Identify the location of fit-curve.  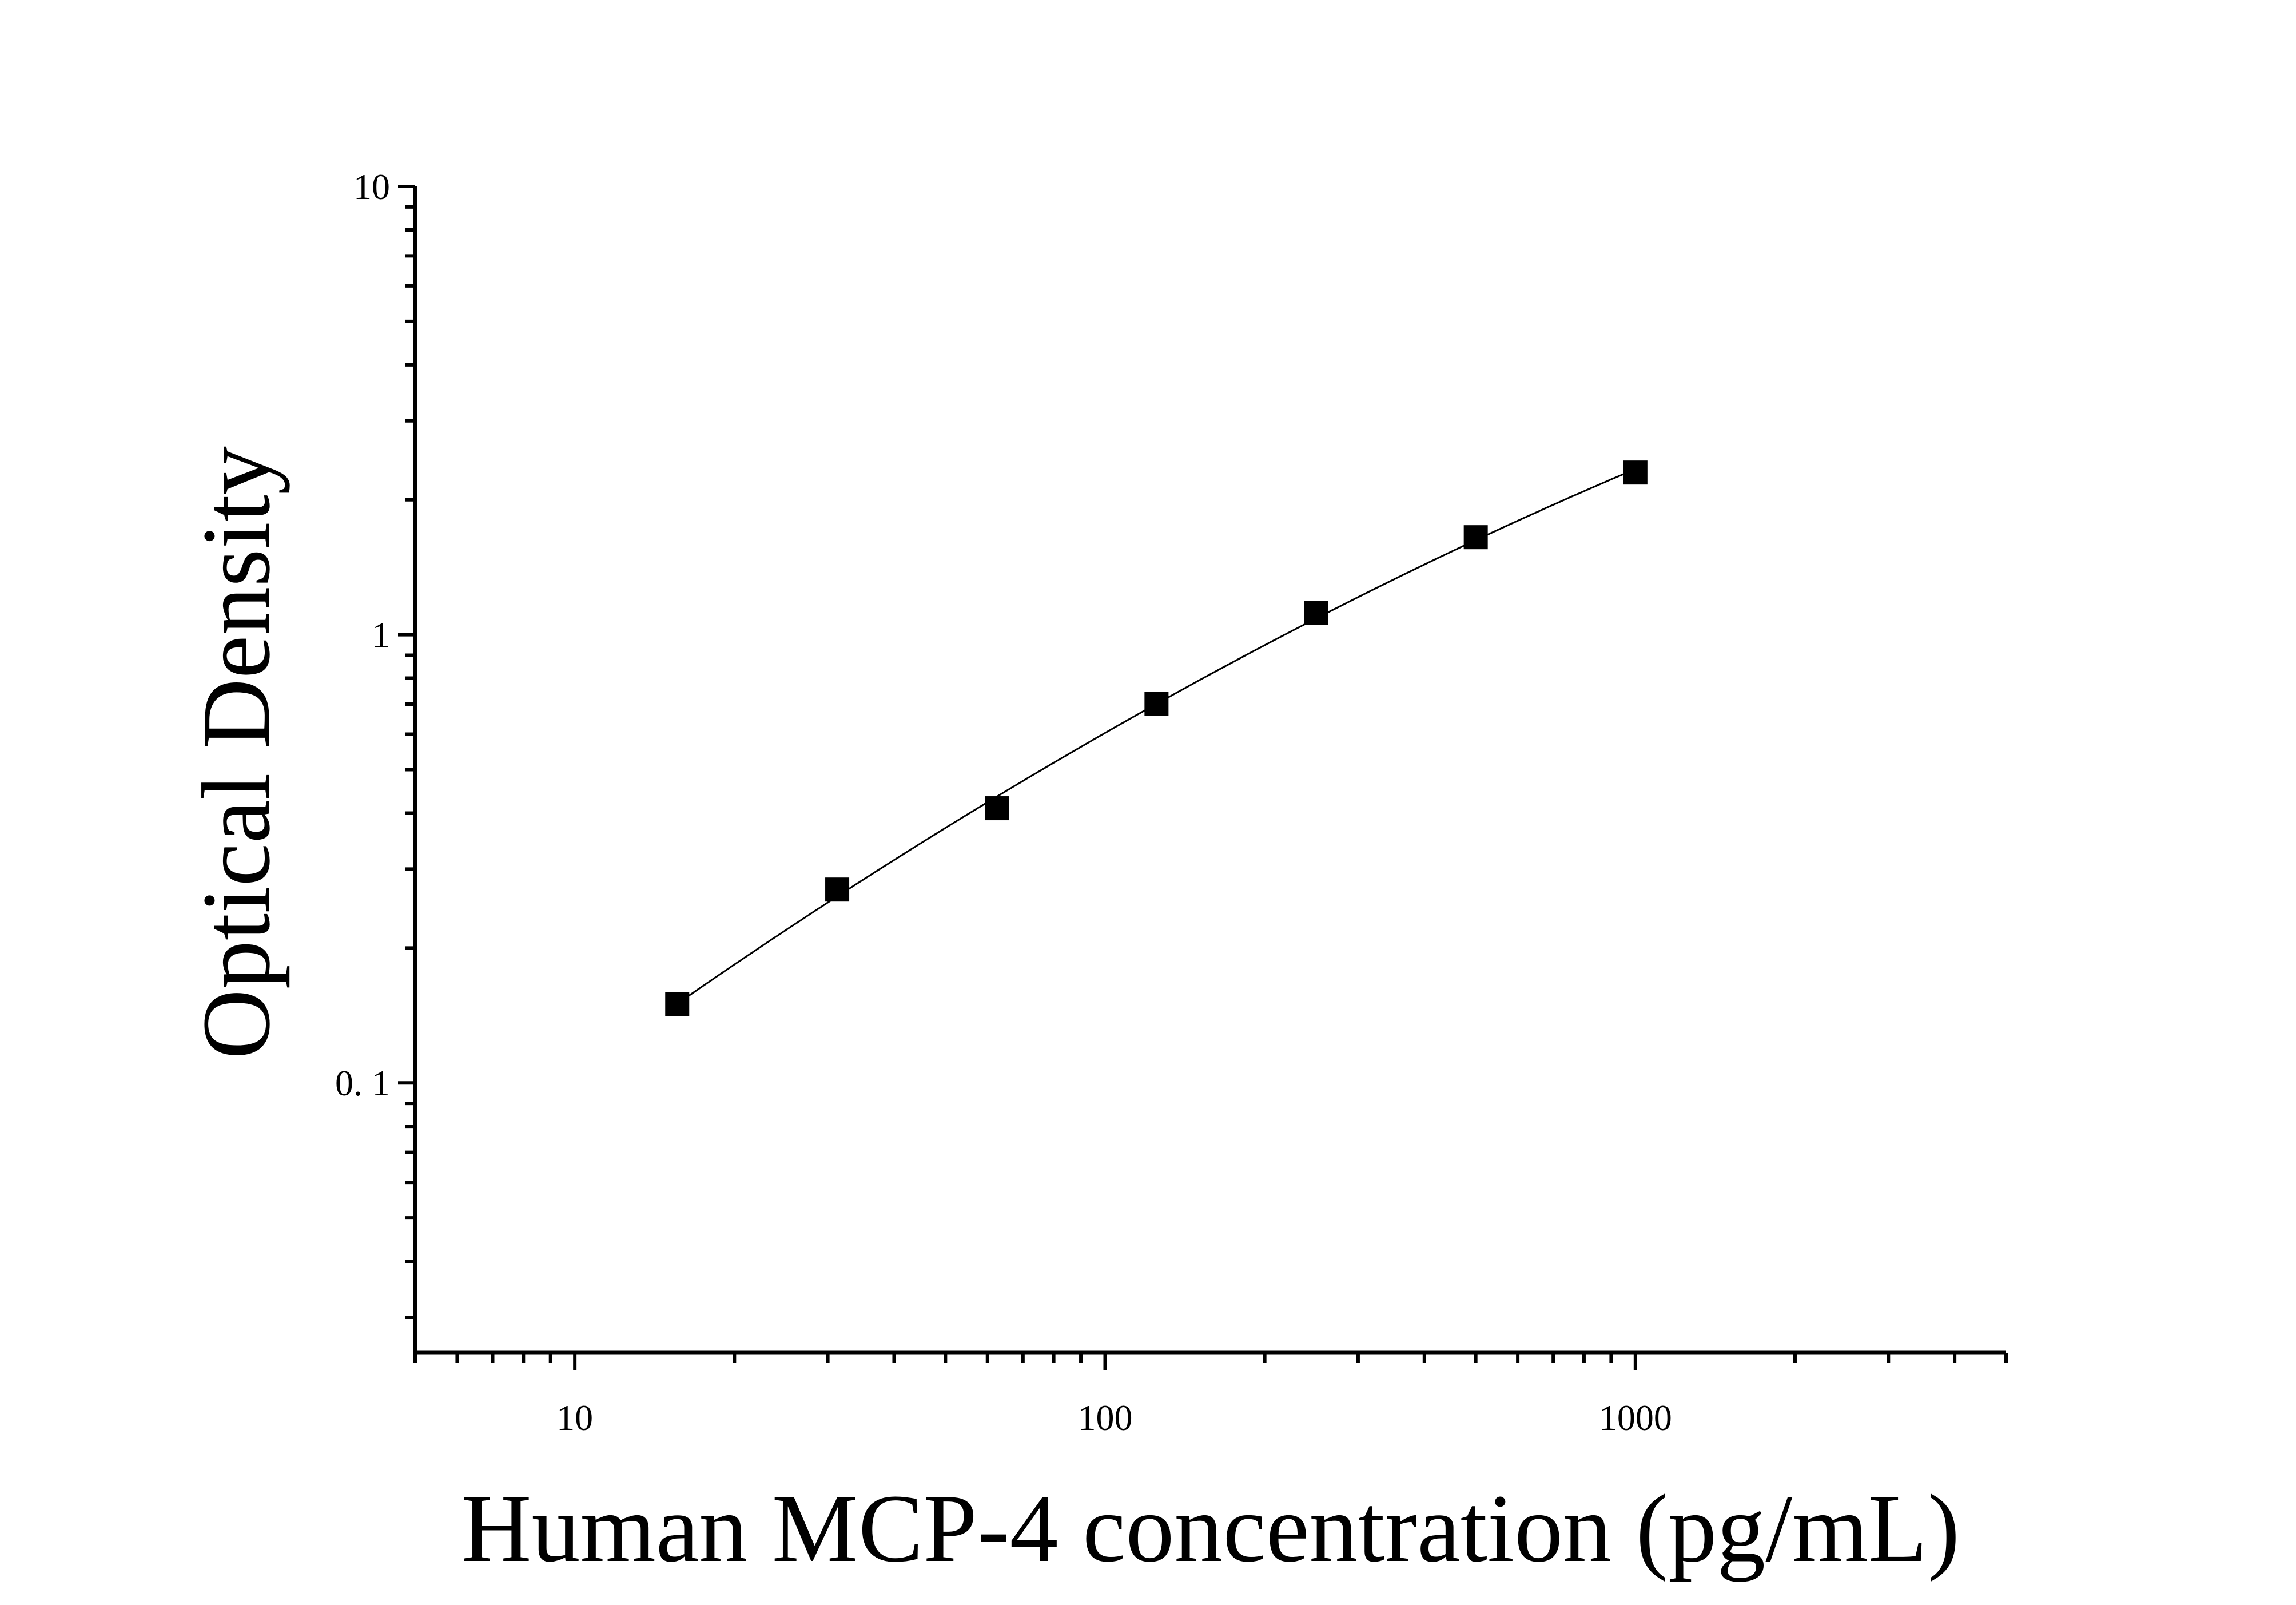
(1157, 736).